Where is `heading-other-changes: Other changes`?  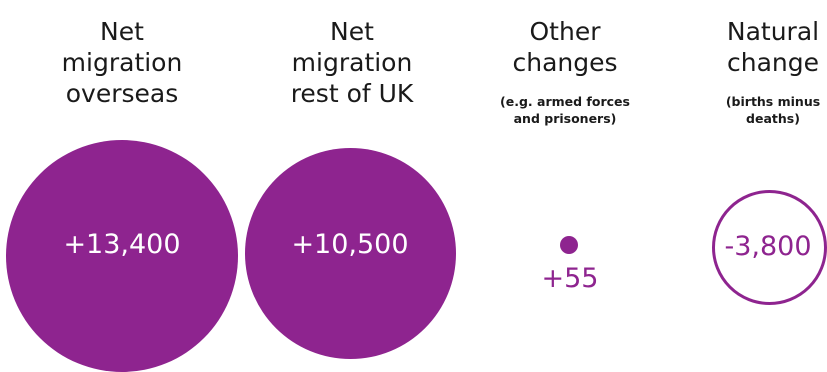 heading-other-changes: Other changes is located at coordinates (565, 47).